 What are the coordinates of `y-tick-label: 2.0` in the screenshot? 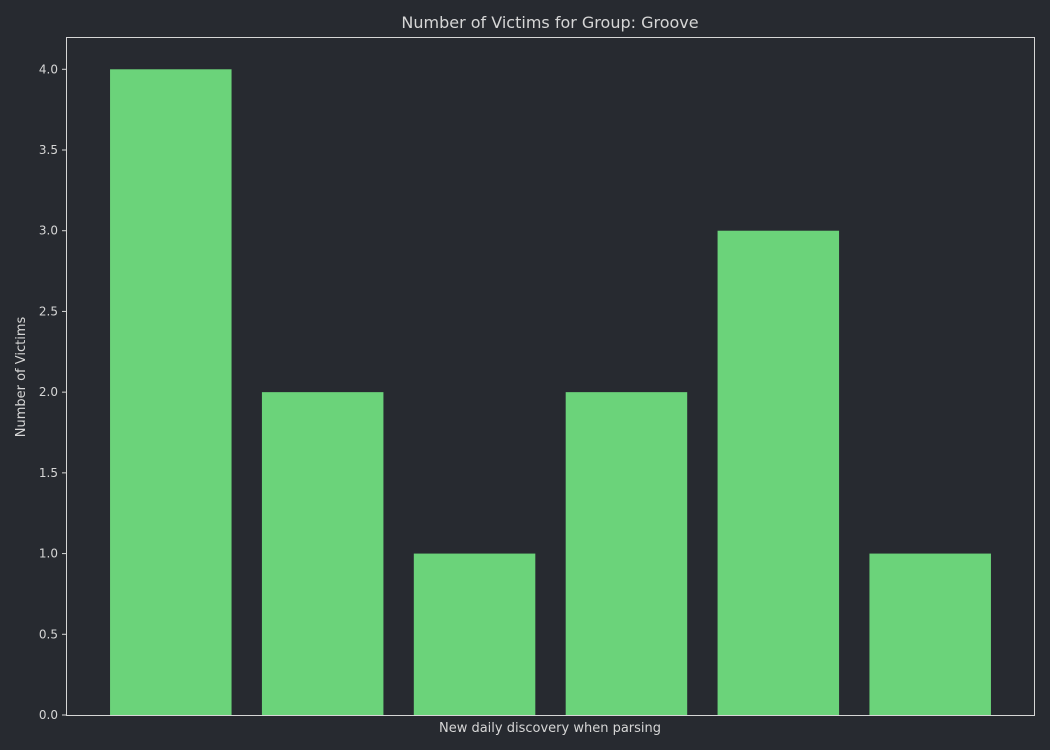 It's located at (48, 392).